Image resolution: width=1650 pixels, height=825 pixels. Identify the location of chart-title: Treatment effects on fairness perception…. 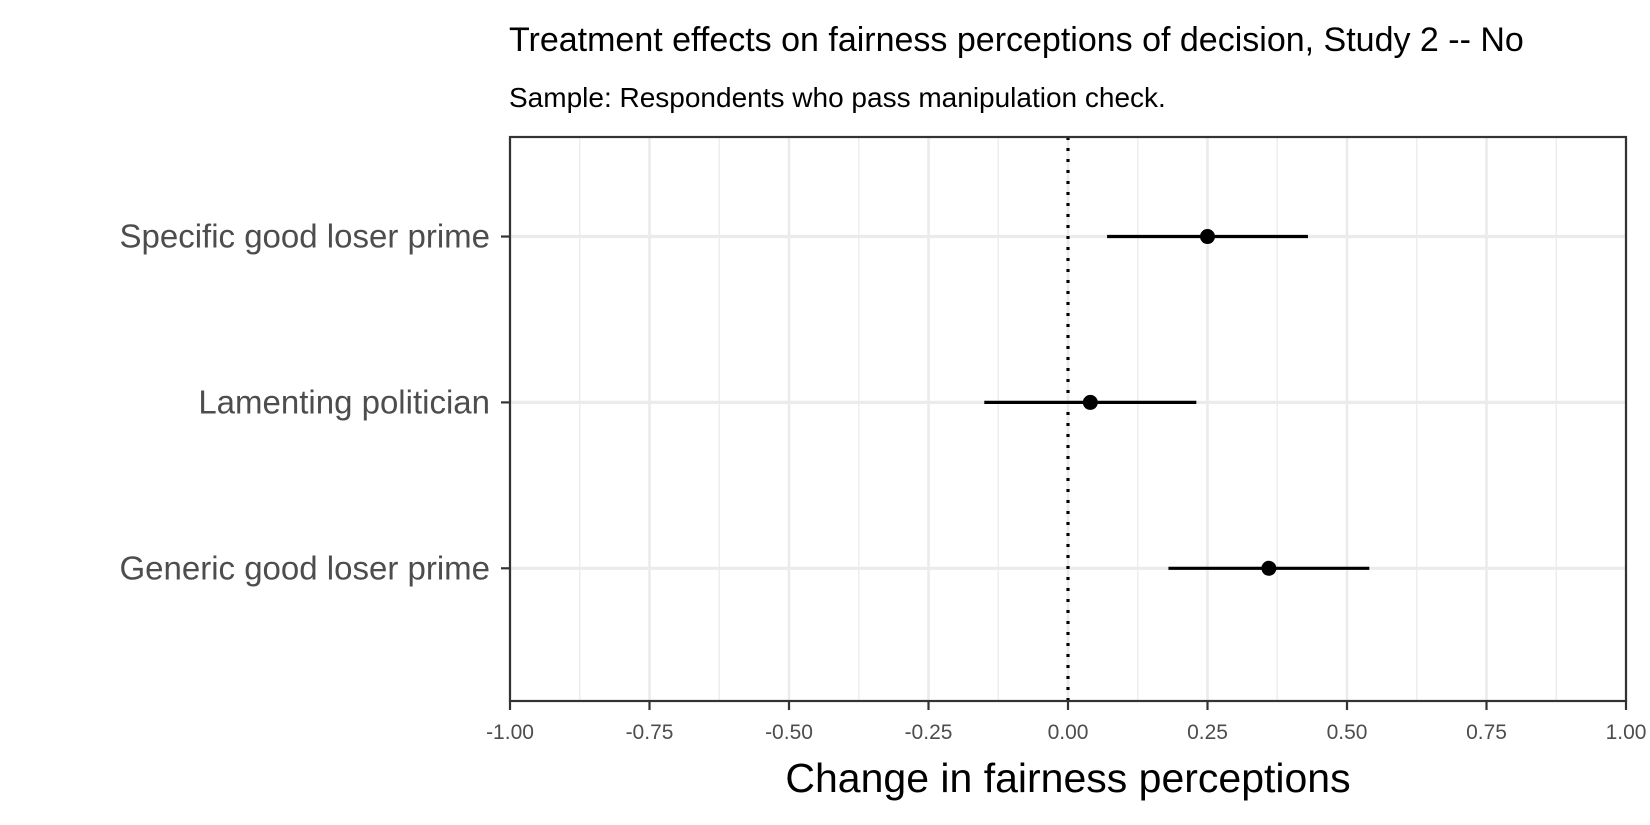
(1016, 40).